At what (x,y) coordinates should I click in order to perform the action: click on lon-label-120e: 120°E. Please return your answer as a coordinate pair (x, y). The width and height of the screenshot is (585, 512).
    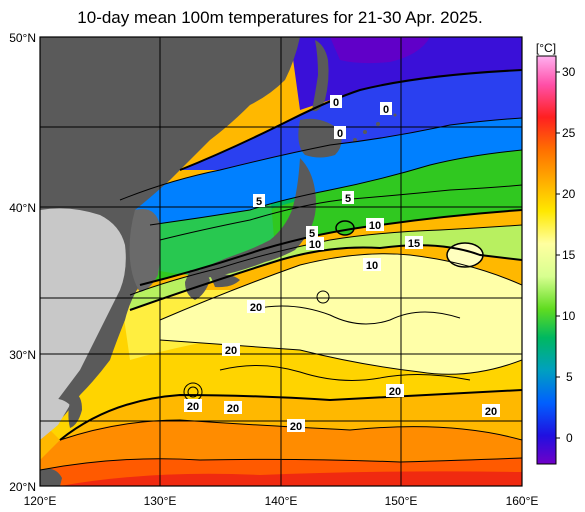
    Looking at the image, I should click on (40, 501).